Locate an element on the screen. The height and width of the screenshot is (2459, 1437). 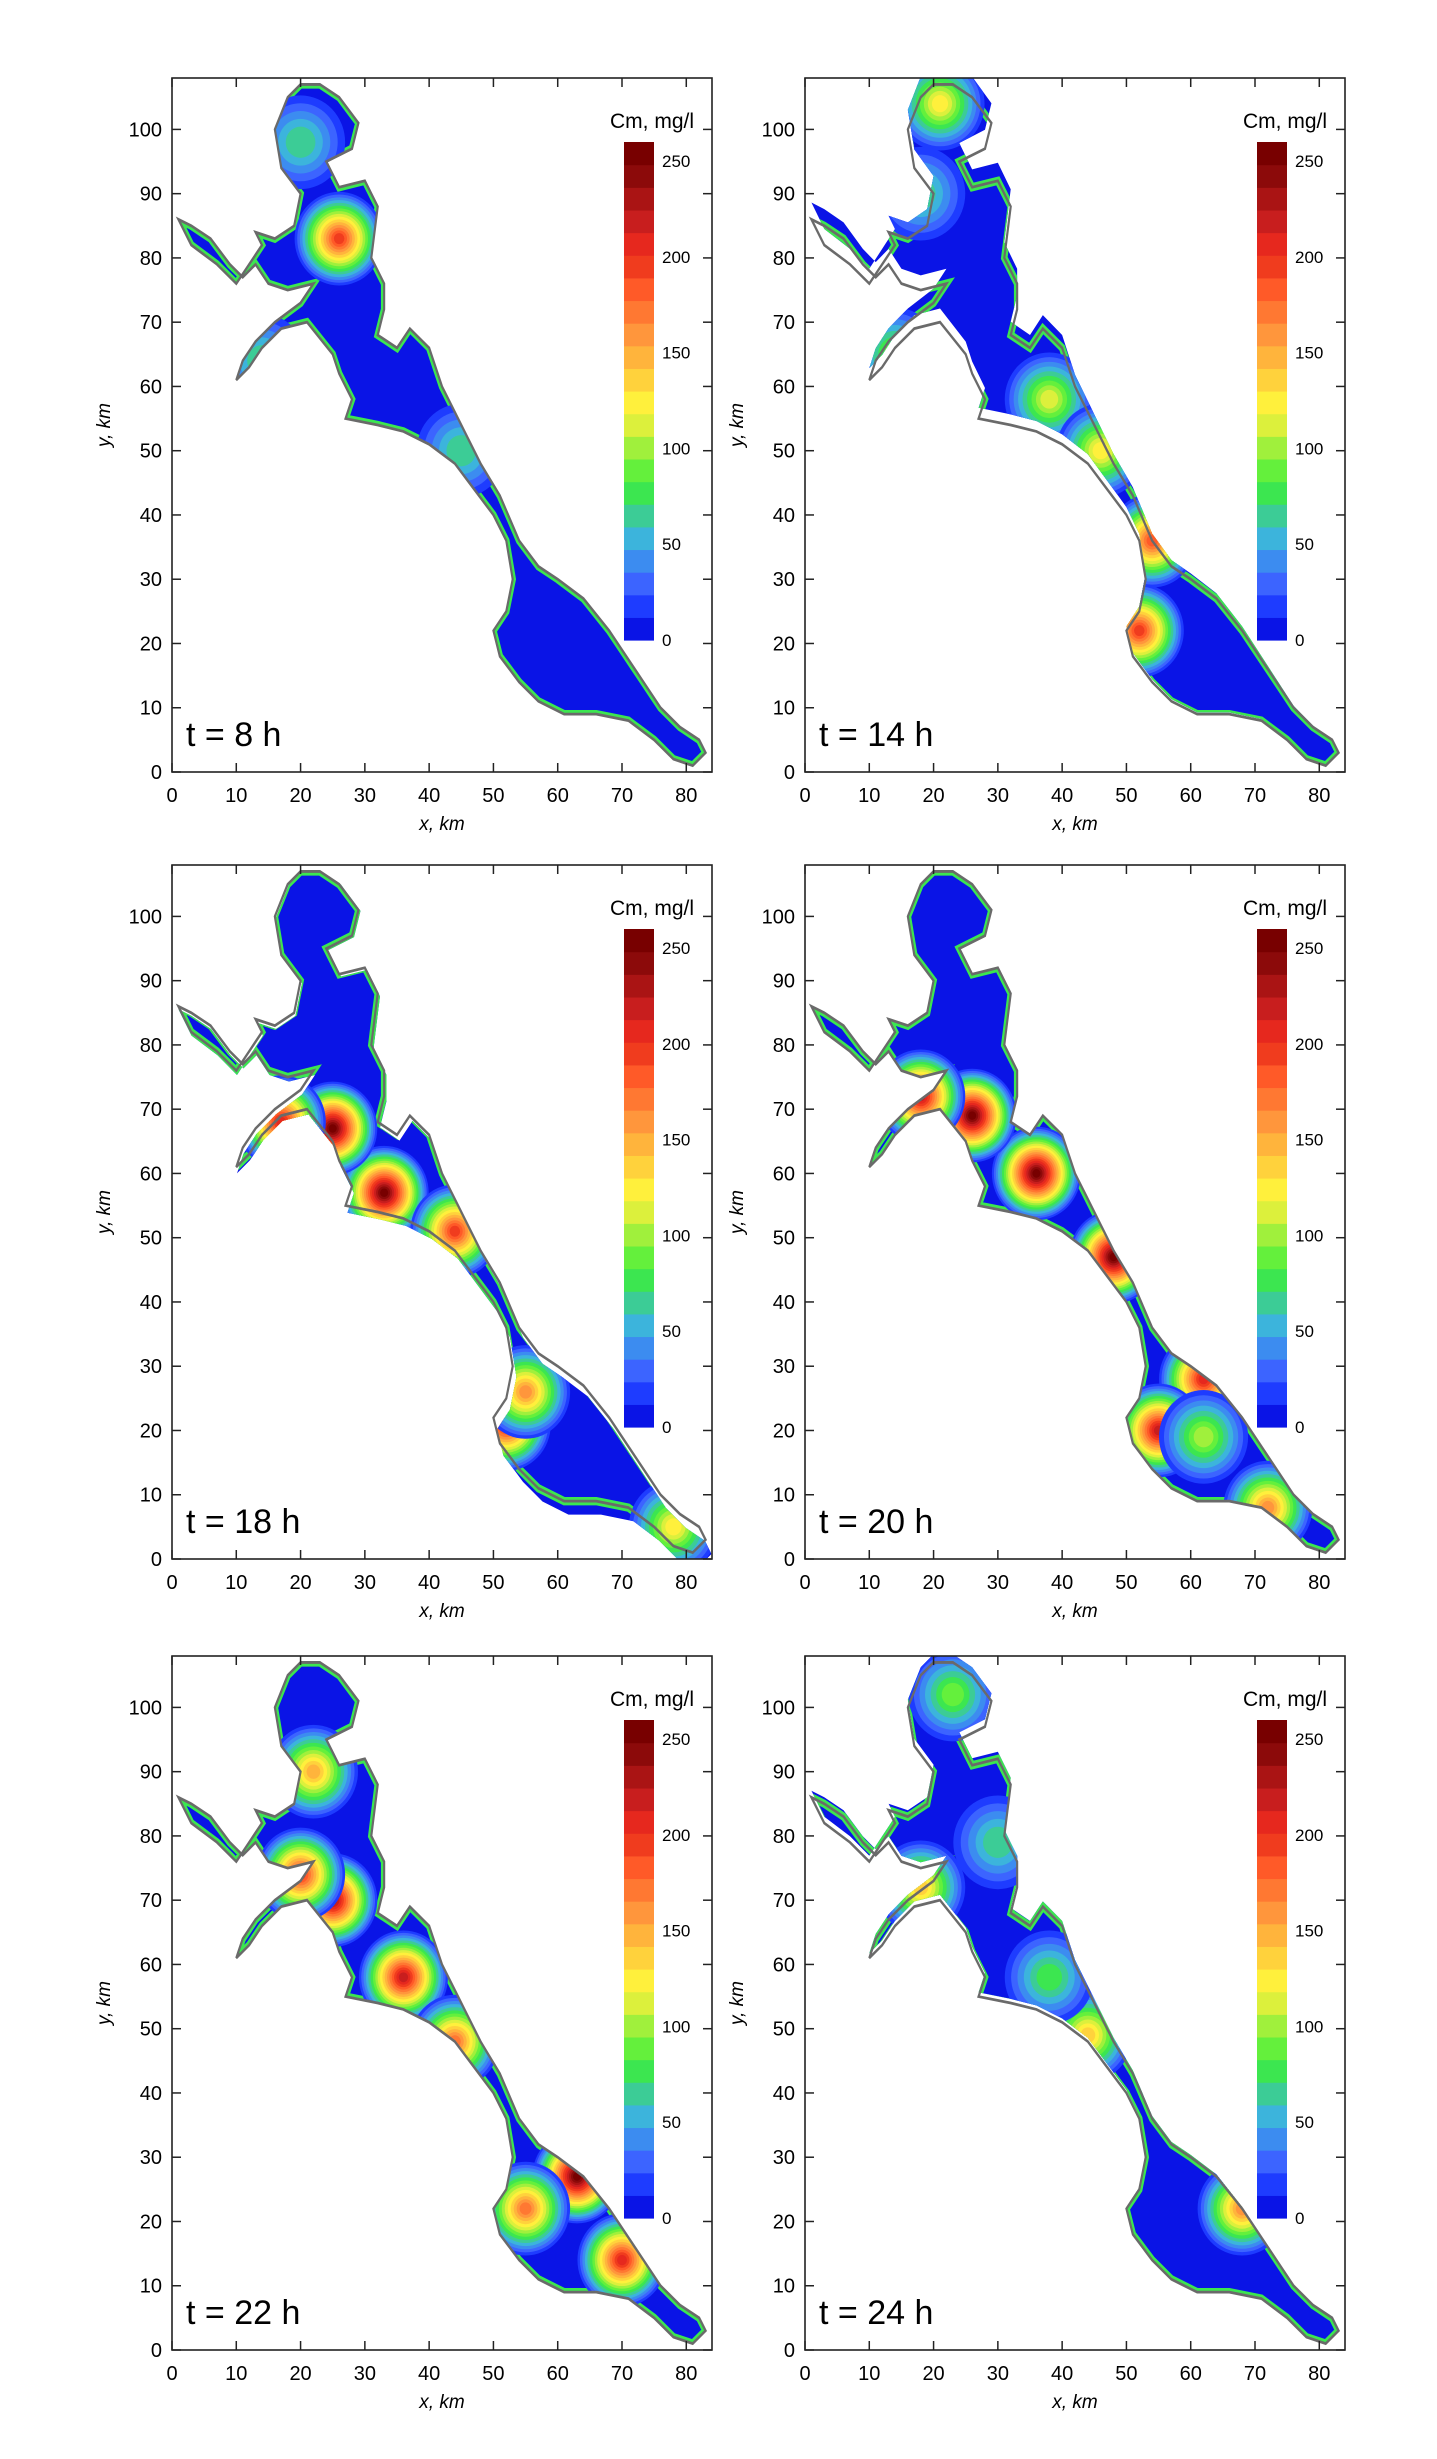
y-tick-label: 30 is located at coordinates (151, 2158).